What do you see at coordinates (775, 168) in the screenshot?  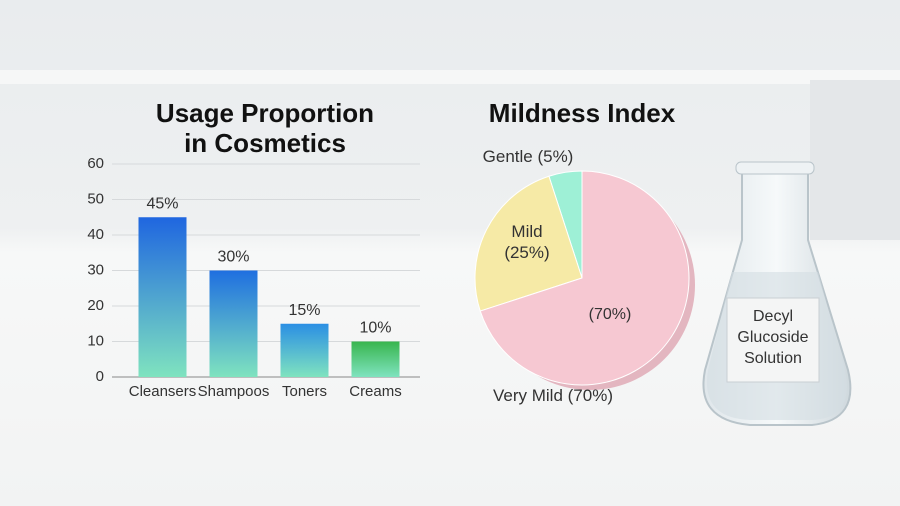 I see `flask-rim` at bounding box center [775, 168].